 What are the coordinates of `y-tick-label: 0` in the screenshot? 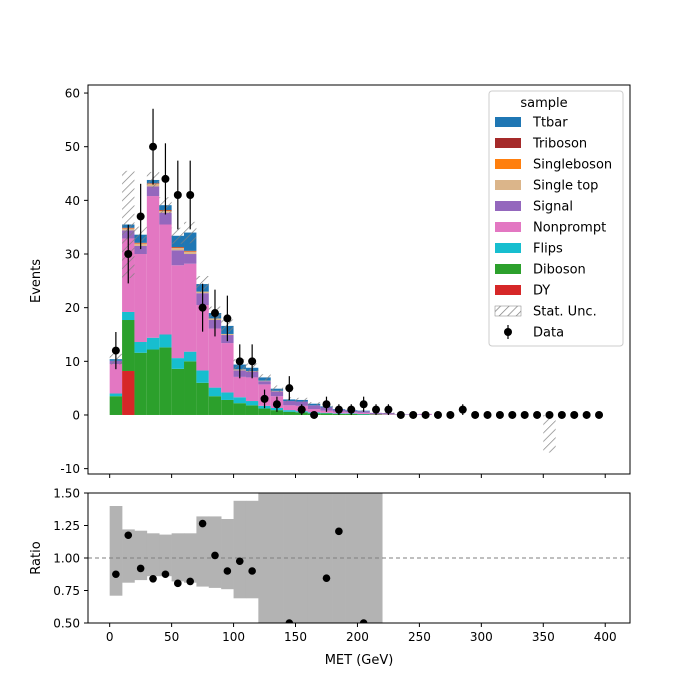 It's located at (76, 415).